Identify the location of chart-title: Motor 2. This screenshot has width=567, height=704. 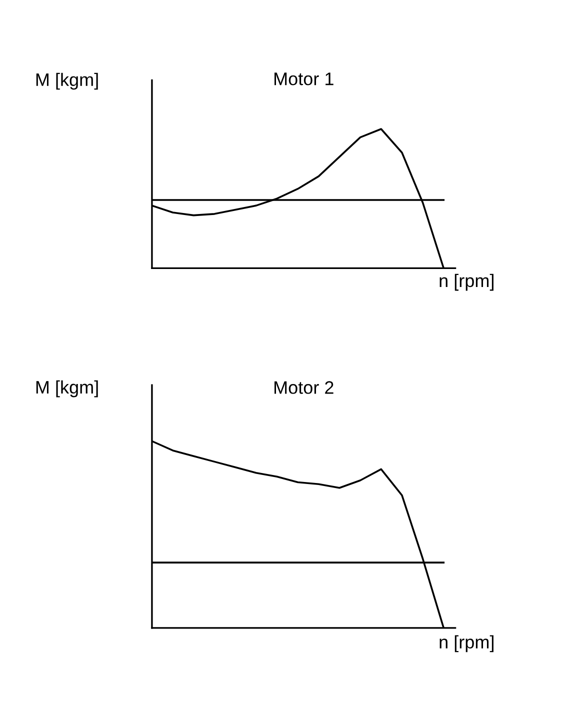
(304, 387).